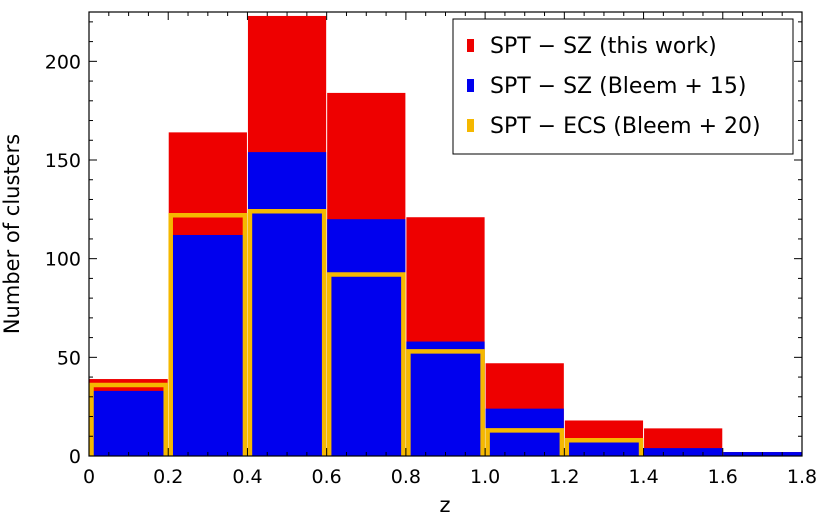  Describe the element at coordinates (485, 477) in the screenshot. I see `x-tick-label: 1.0` at that location.